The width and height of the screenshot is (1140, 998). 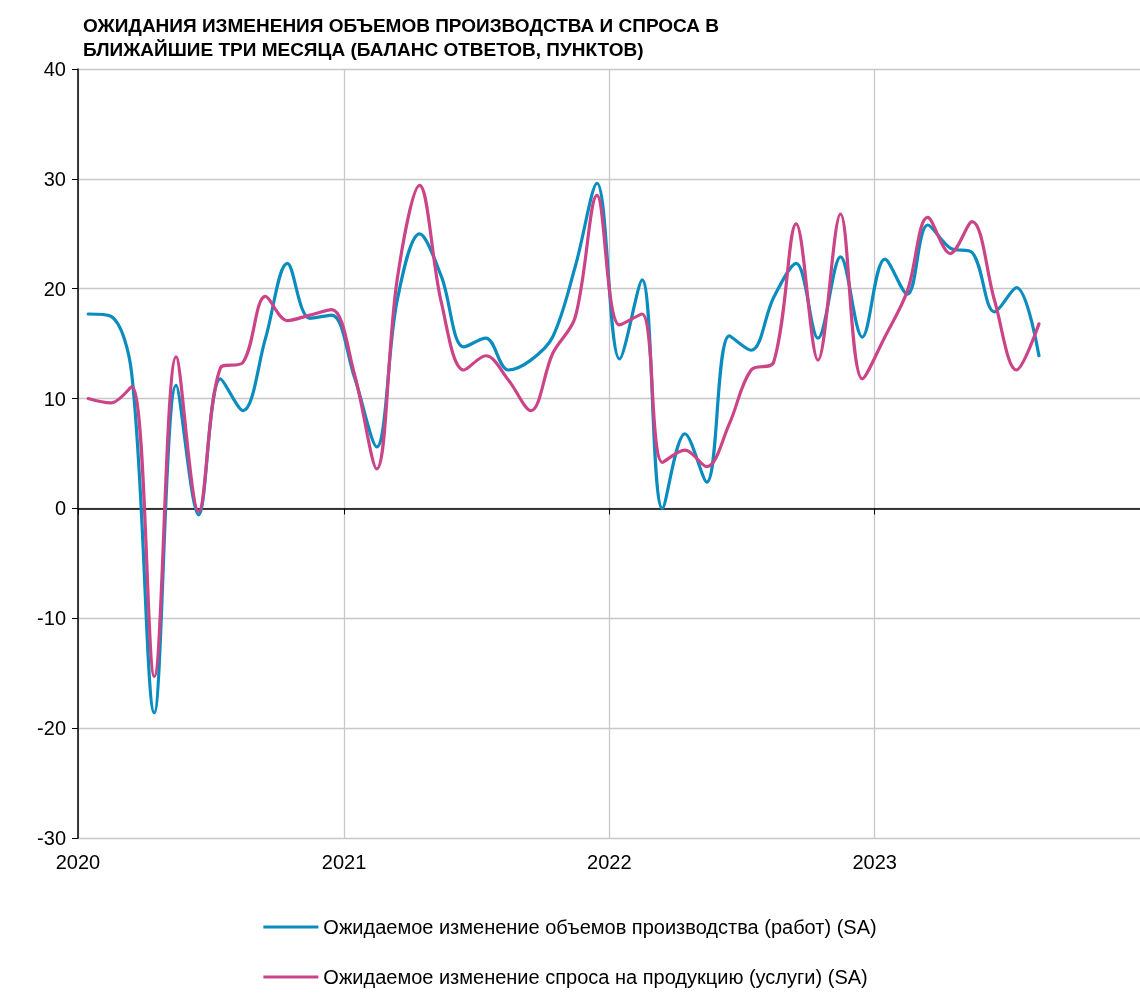 What do you see at coordinates (54, 288) in the screenshot?
I see `y-tick-label: 20` at bounding box center [54, 288].